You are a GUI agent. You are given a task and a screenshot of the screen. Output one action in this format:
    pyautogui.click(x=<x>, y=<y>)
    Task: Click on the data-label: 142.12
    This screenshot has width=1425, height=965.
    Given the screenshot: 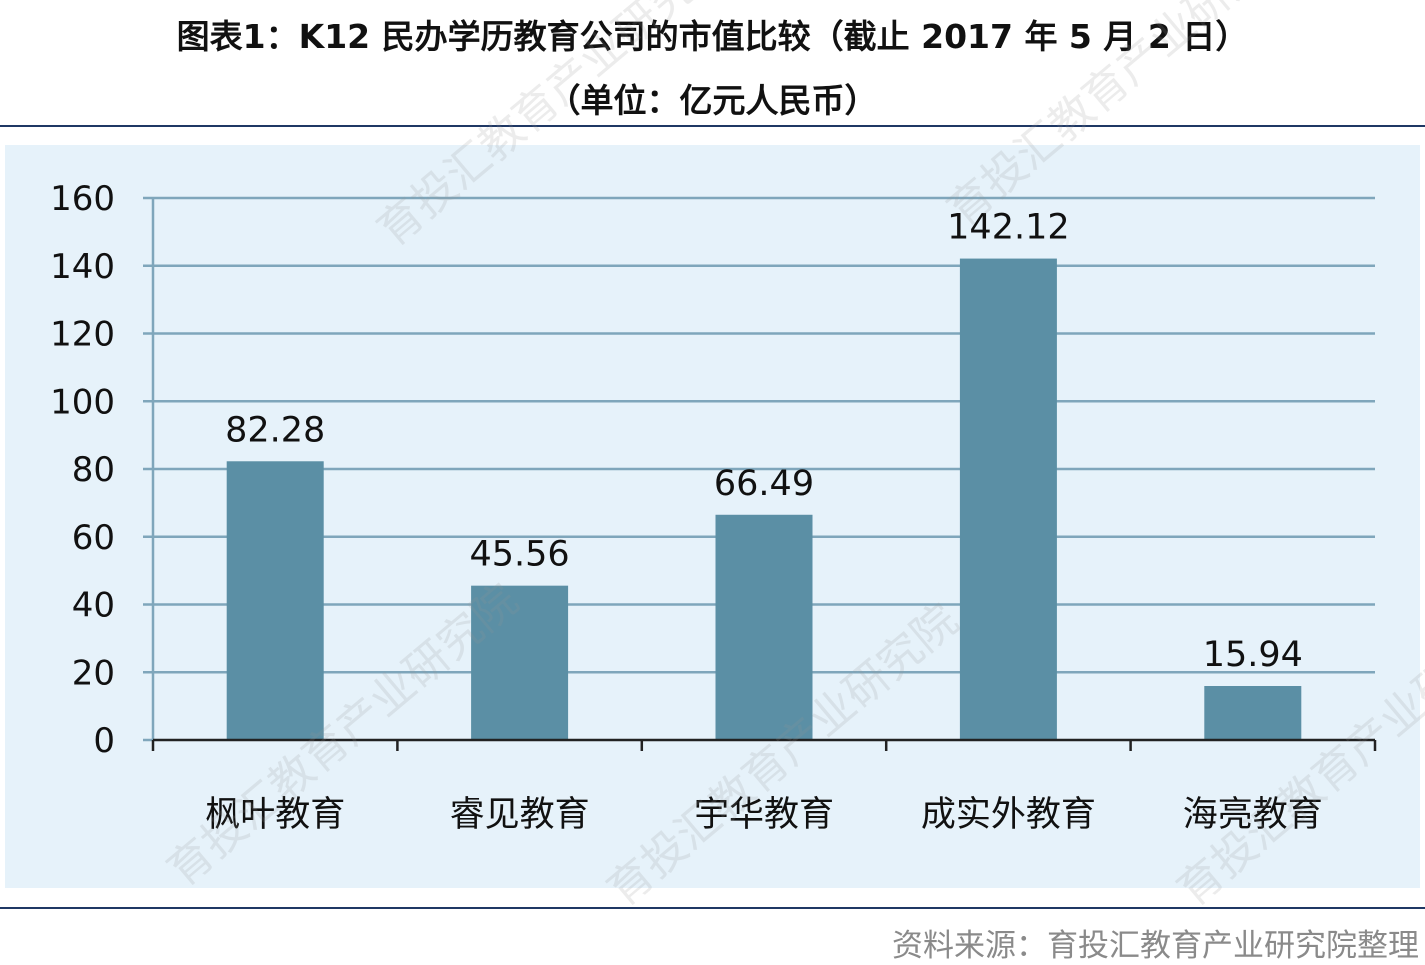 What is the action you would take?
    pyautogui.click(x=1008, y=228)
    